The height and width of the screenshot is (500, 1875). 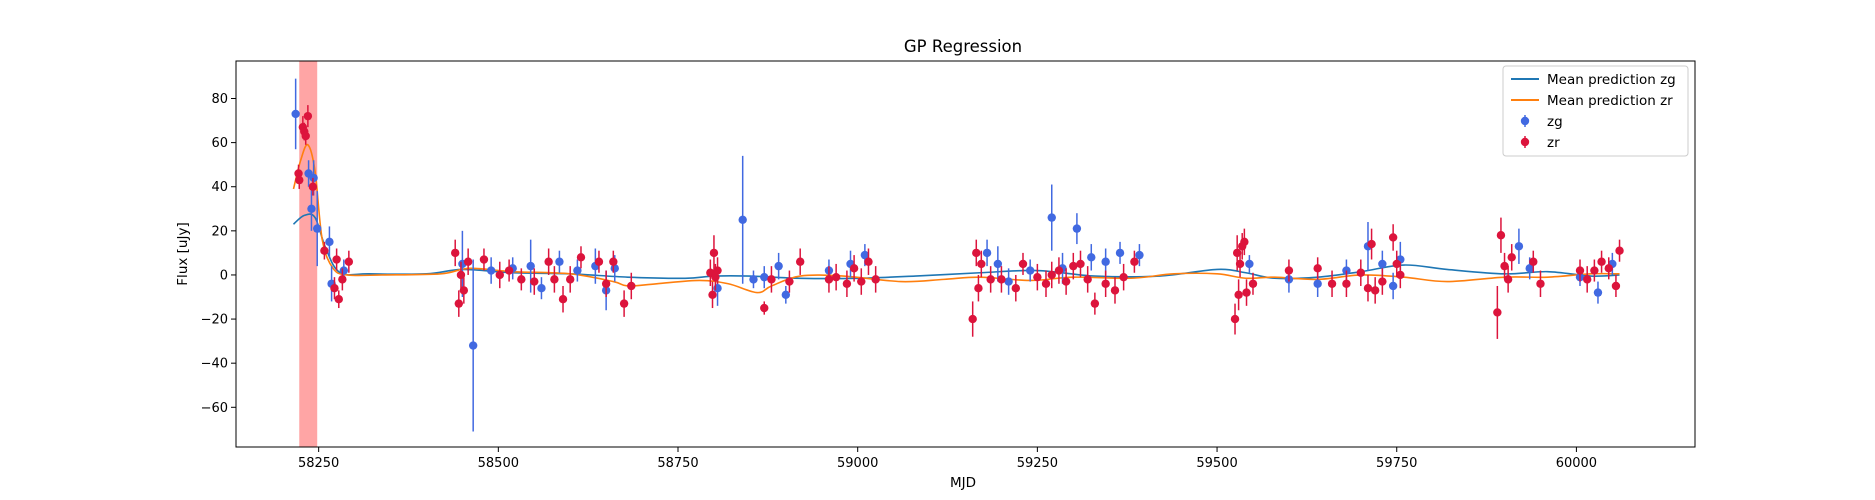 What do you see at coordinates (1553, 143) in the screenshot?
I see `legend-label: zr` at bounding box center [1553, 143].